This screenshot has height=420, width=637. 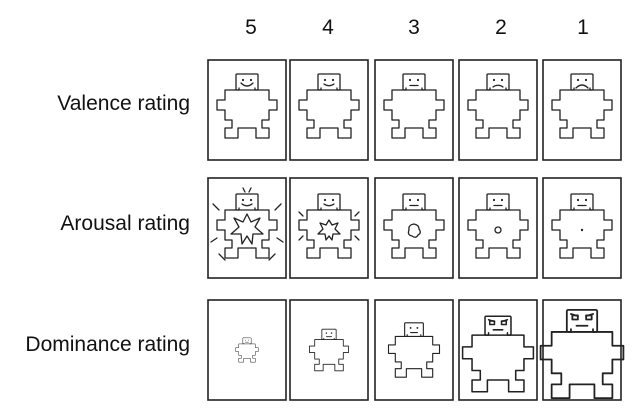 I want to click on row-label-arousal: Arousal rating, so click(x=125, y=223).